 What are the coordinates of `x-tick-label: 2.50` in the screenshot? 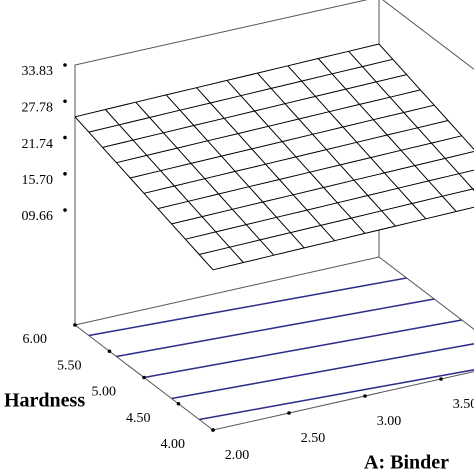 It's located at (313, 438).